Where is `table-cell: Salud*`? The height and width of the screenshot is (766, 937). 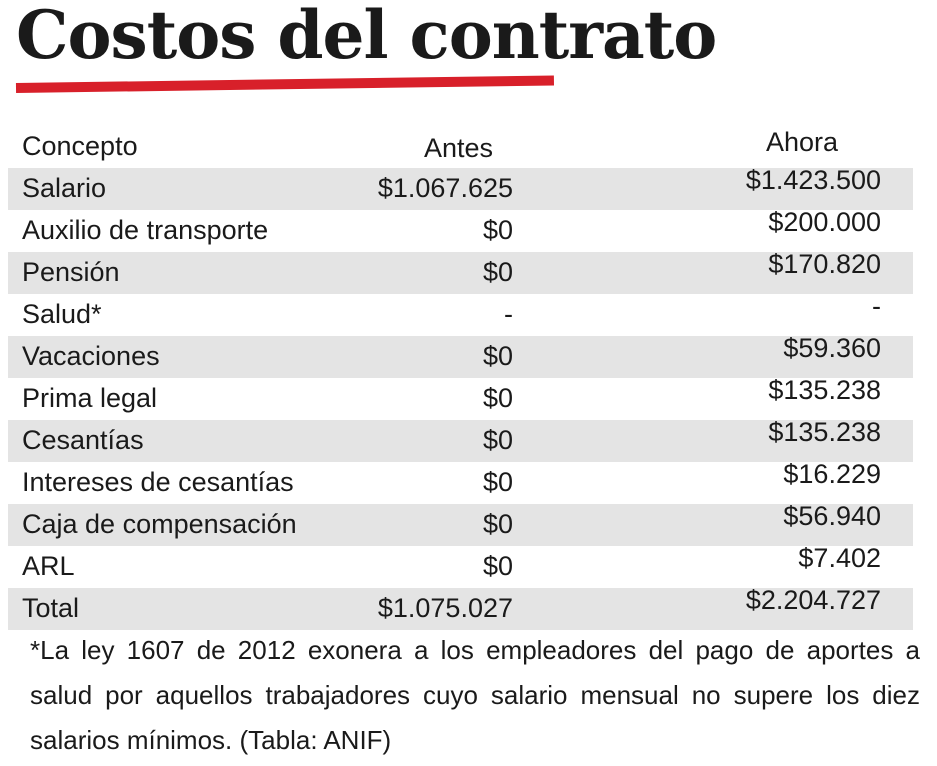
table-cell: Salud* is located at coordinates (62, 314).